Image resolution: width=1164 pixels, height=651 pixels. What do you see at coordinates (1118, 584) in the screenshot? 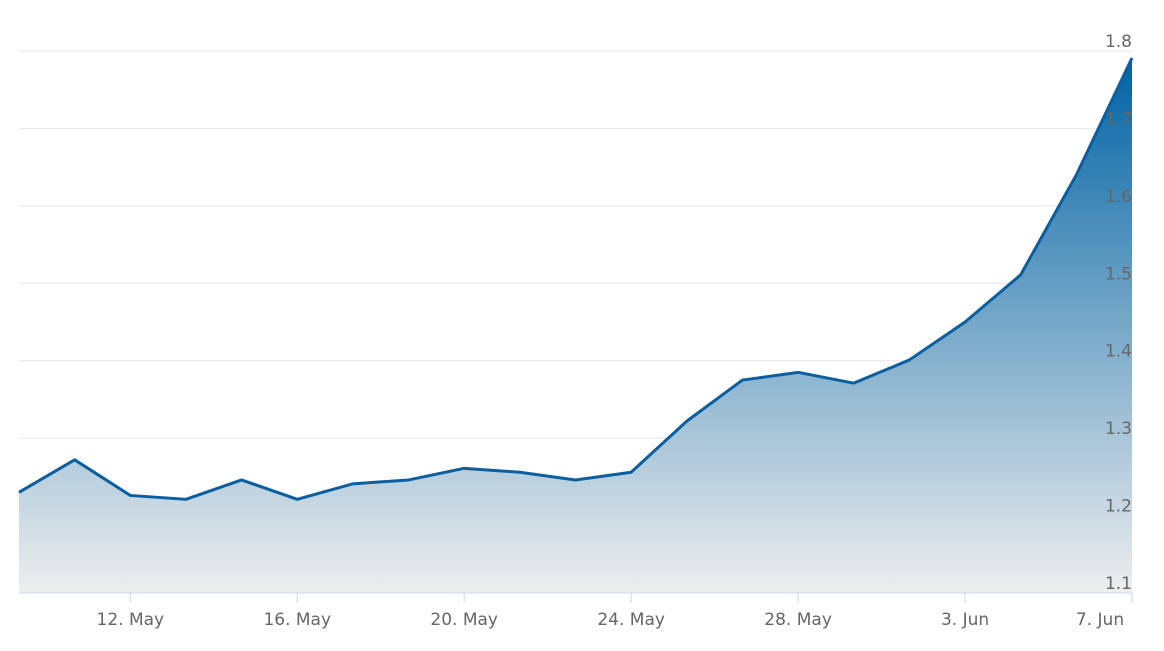
I see `y-tick-label: 1.1` at bounding box center [1118, 584].